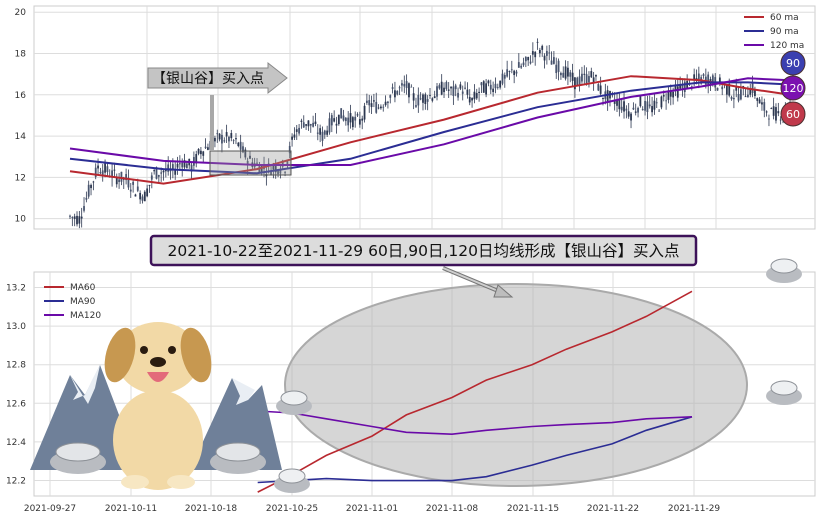 The height and width of the screenshot is (520, 822). What do you see at coordinates (50, 509) in the screenshot?
I see `bottom-x-tick-label: 2021-09-27` at bounding box center [50, 509].